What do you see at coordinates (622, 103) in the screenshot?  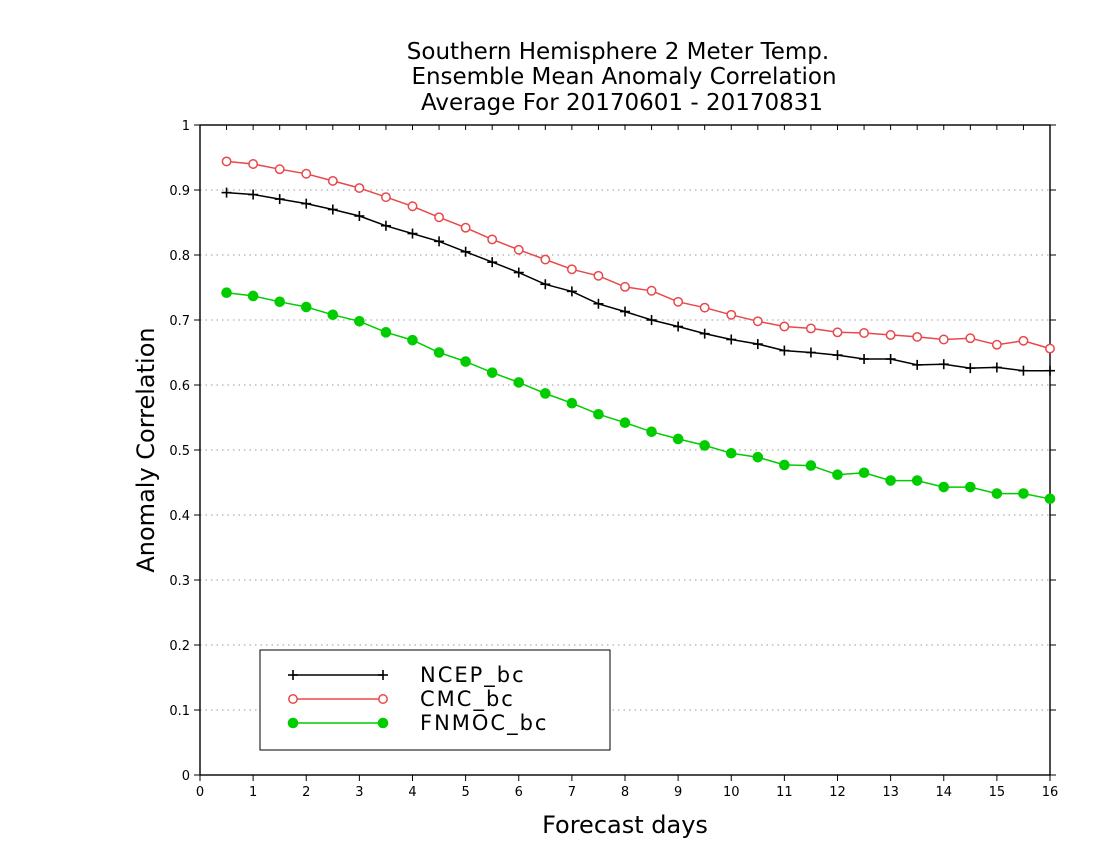 I see `chart-title-line-3: Average For 20170601 - 20170831` at bounding box center [622, 103].